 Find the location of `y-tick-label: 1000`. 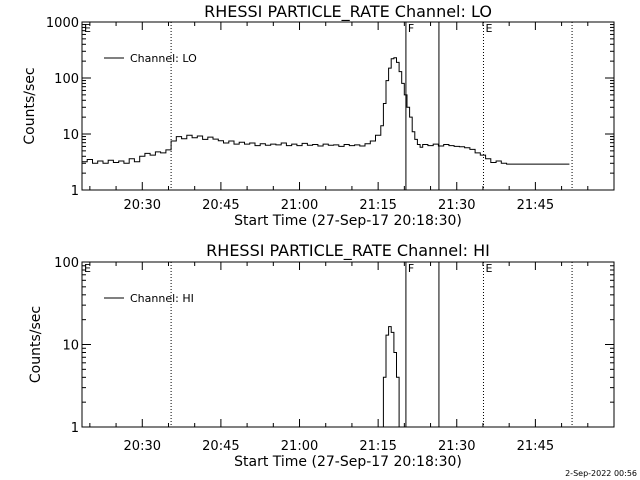

y-tick-label: 1000 is located at coordinates (62, 23).